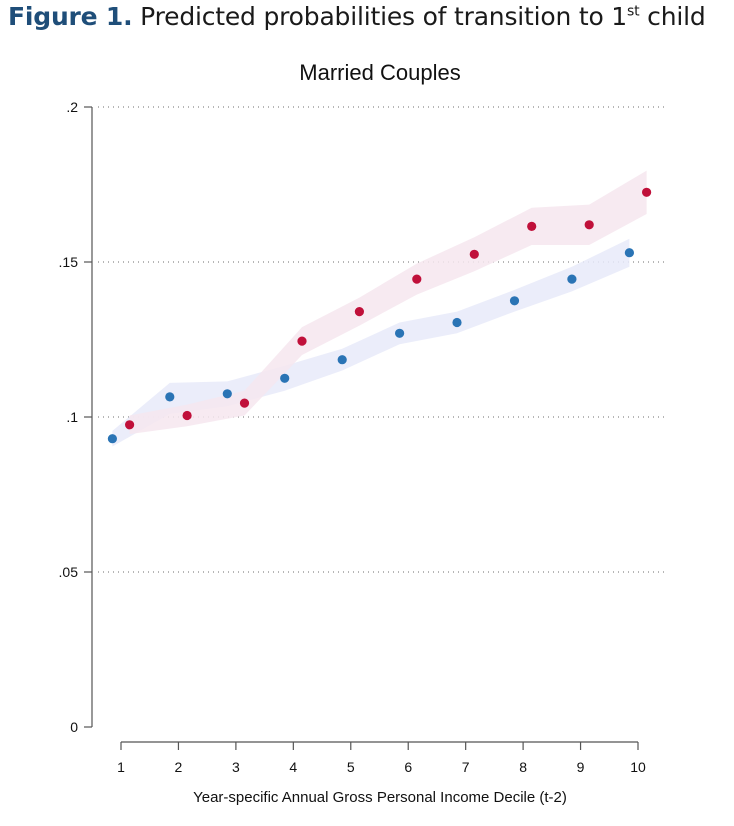  Describe the element at coordinates (408, 767) in the screenshot. I see `x-tick-label-5: 6` at that location.